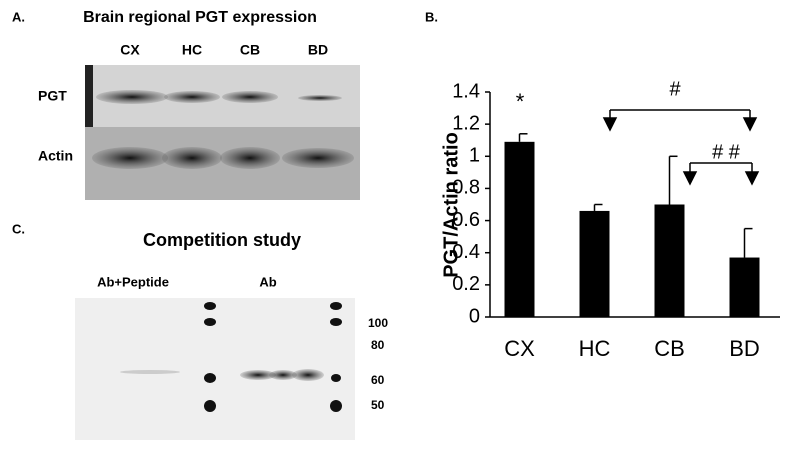 The image size is (800, 454). What do you see at coordinates (18, 228) in the screenshot?
I see `panel-label: C.` at bounding box center [18, 228].